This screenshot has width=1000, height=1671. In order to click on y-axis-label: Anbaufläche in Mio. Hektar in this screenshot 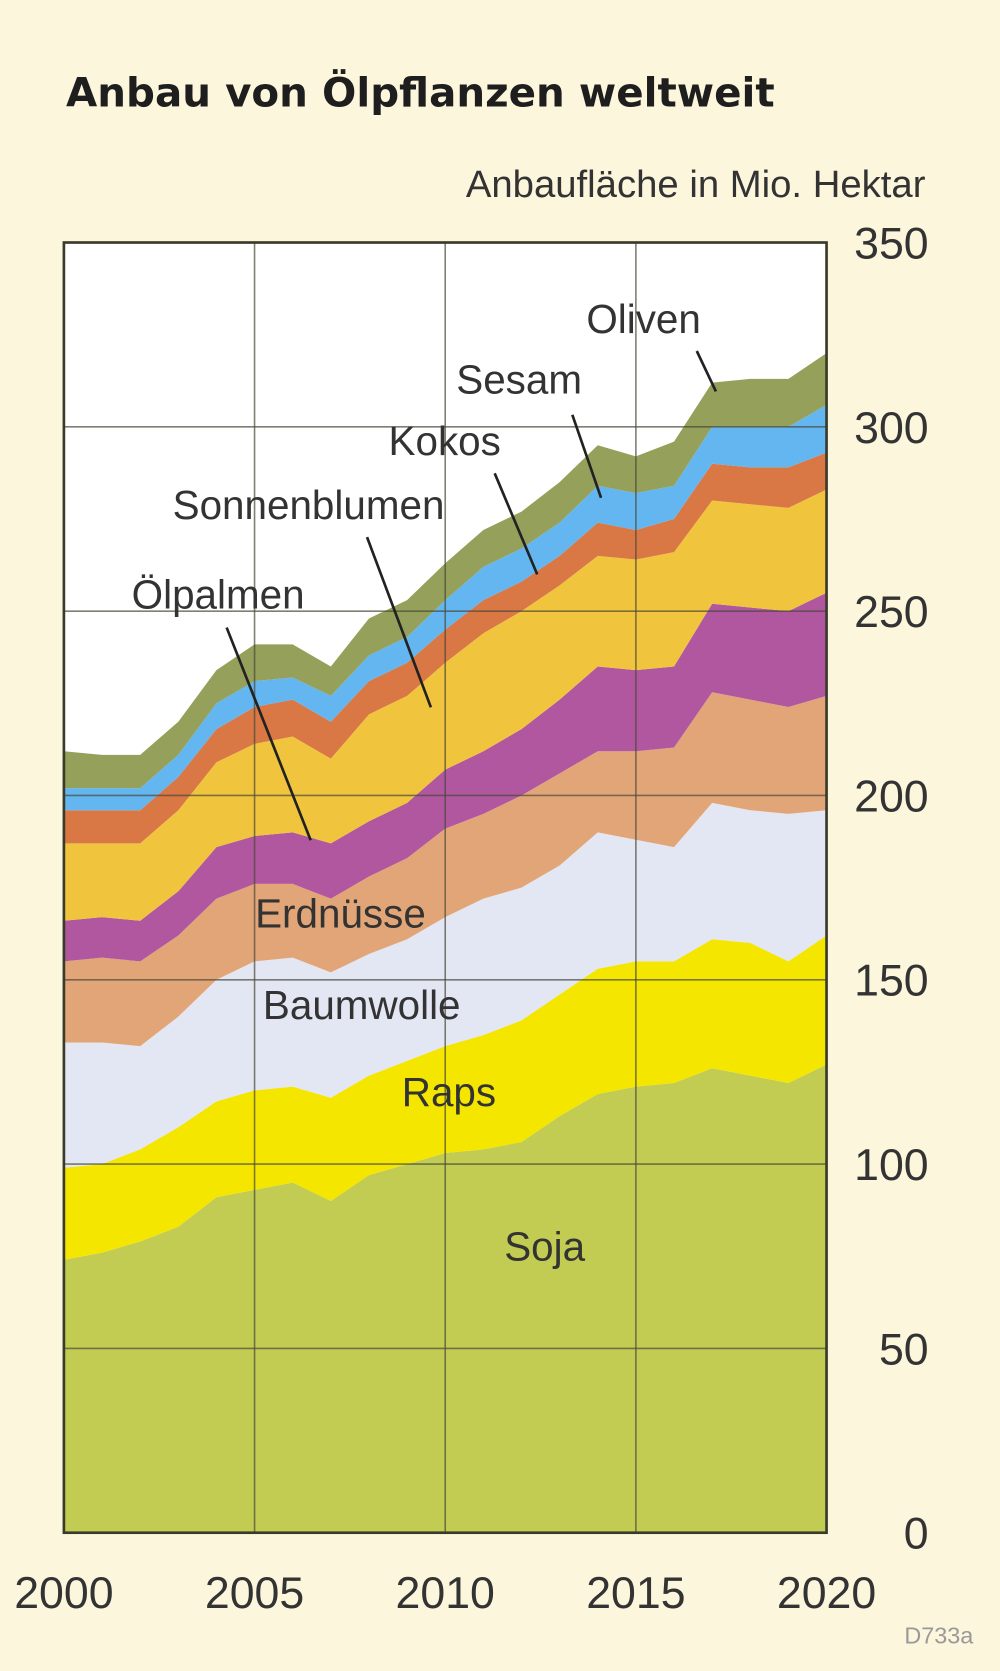, I will do `click(696, 184)`.